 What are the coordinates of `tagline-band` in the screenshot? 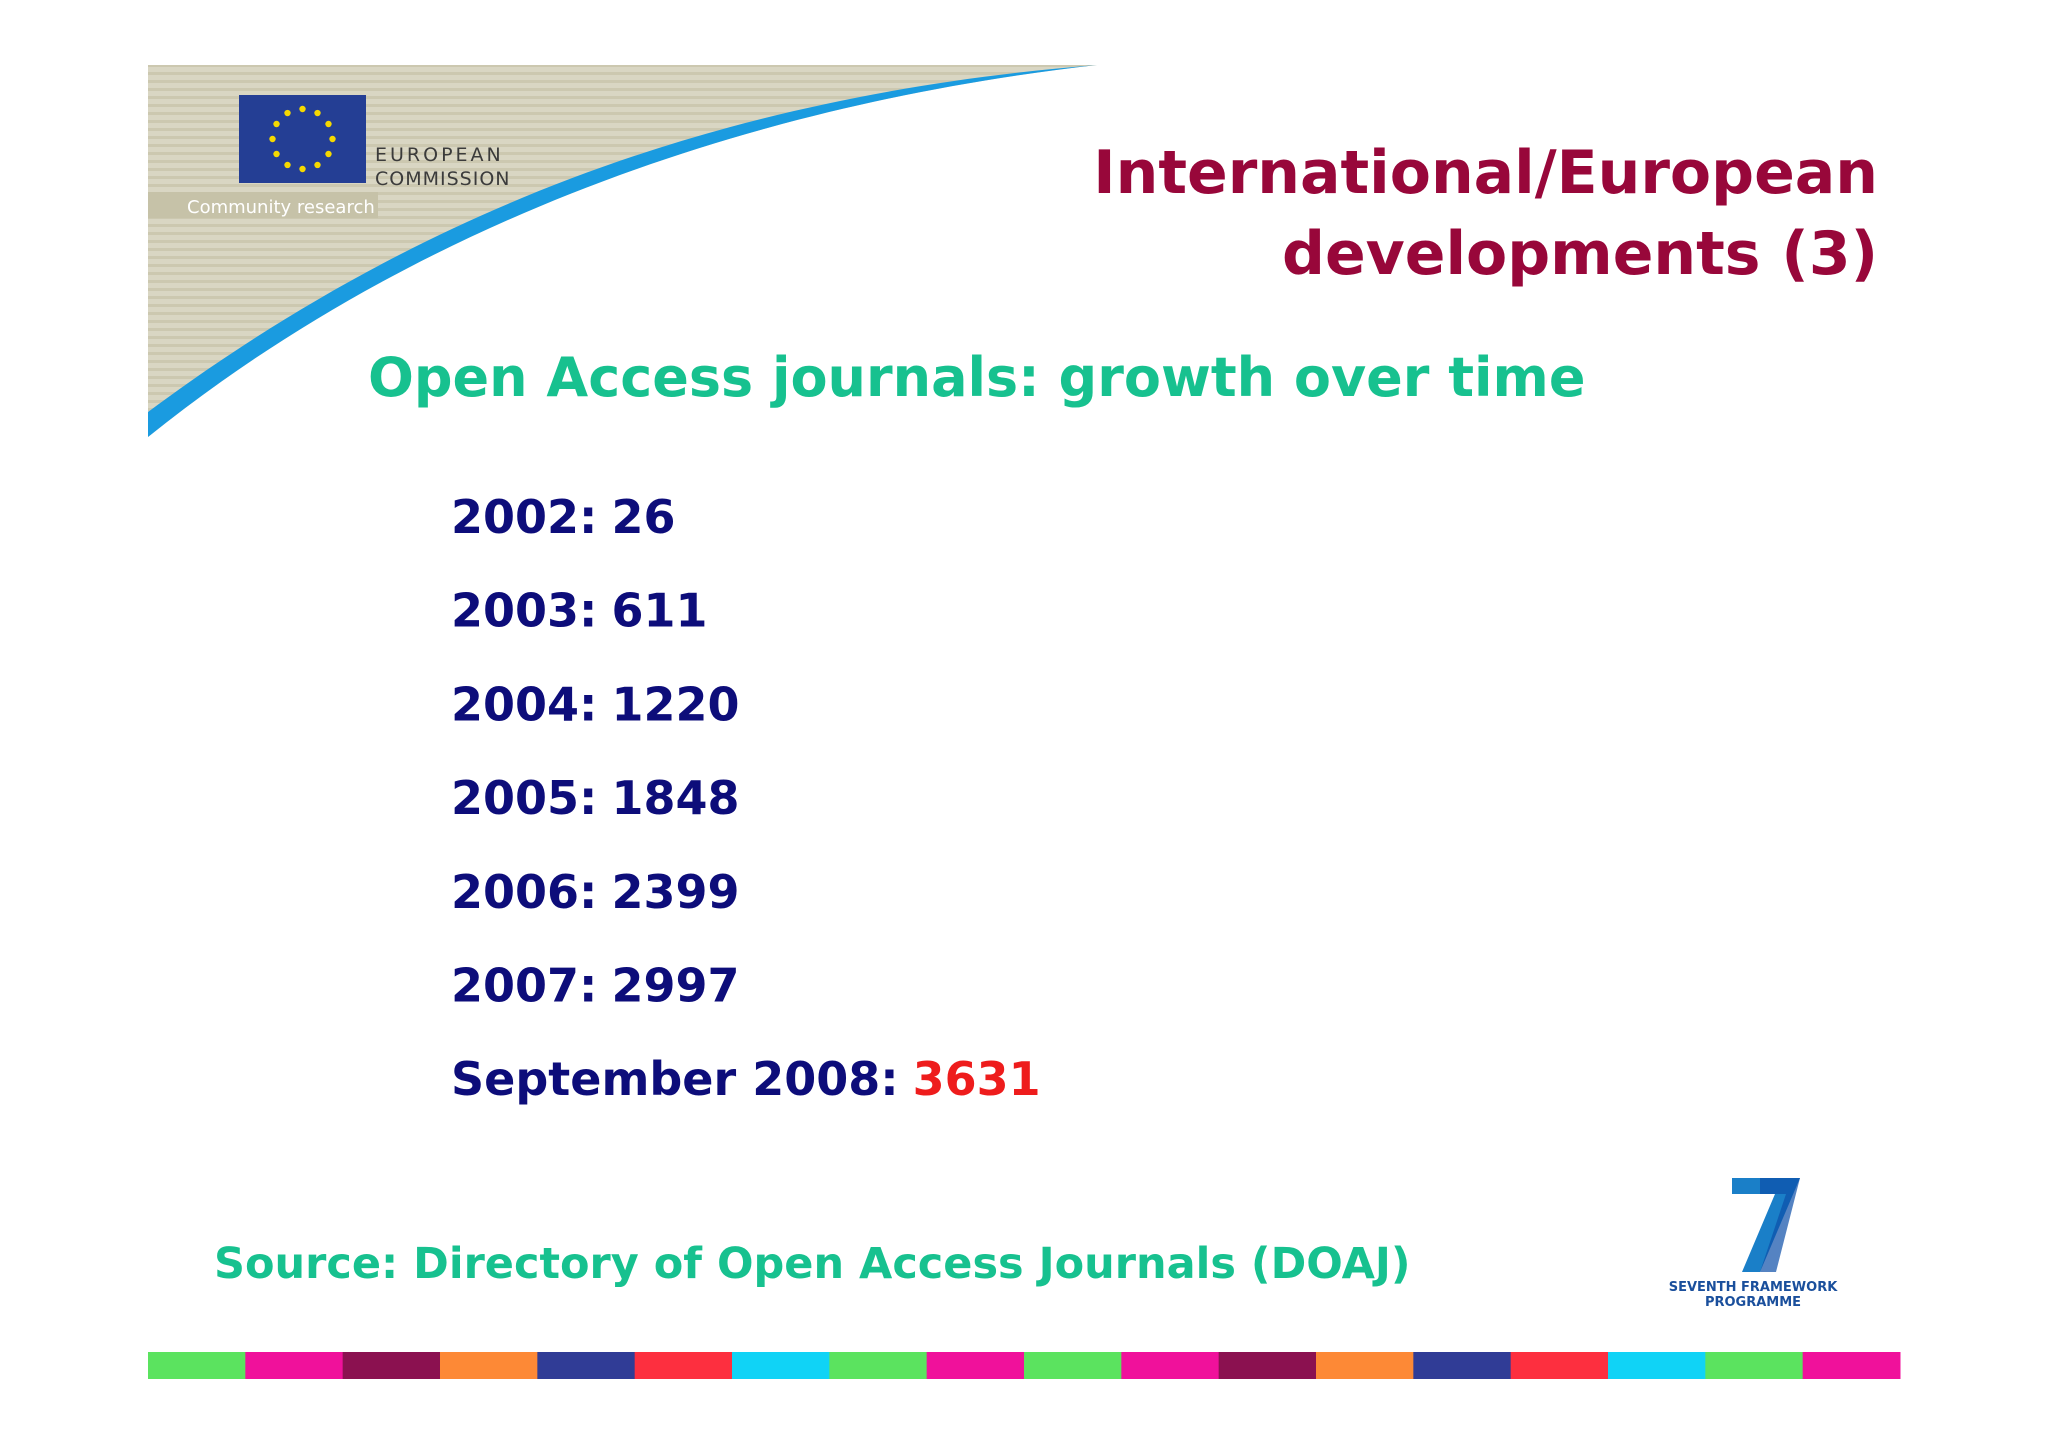 It's located at (263, 205).